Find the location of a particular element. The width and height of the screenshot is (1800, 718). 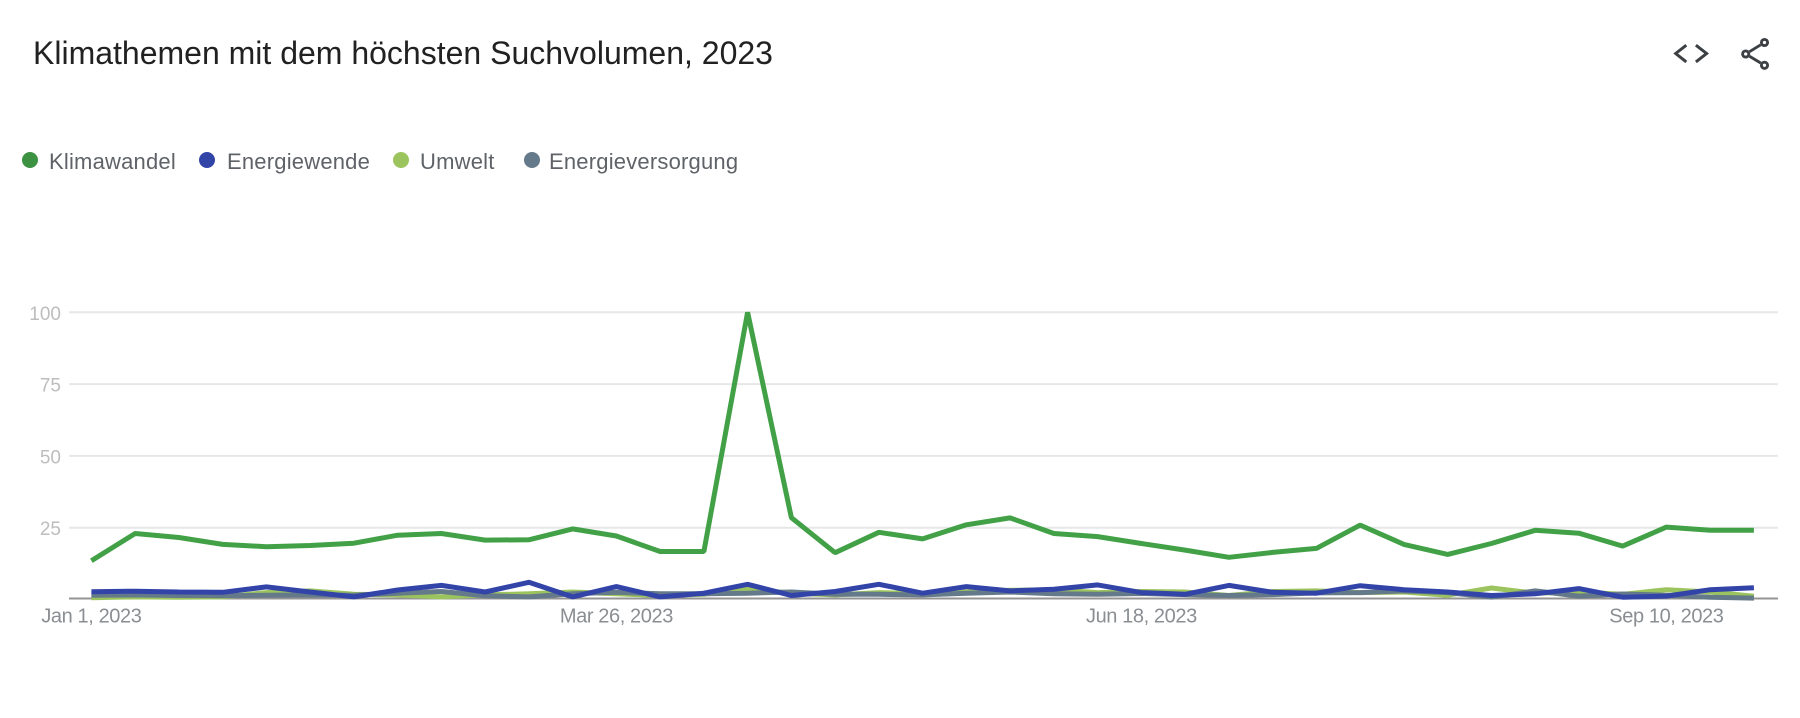

svg-text: 25 is located at coordinates (50, 529).